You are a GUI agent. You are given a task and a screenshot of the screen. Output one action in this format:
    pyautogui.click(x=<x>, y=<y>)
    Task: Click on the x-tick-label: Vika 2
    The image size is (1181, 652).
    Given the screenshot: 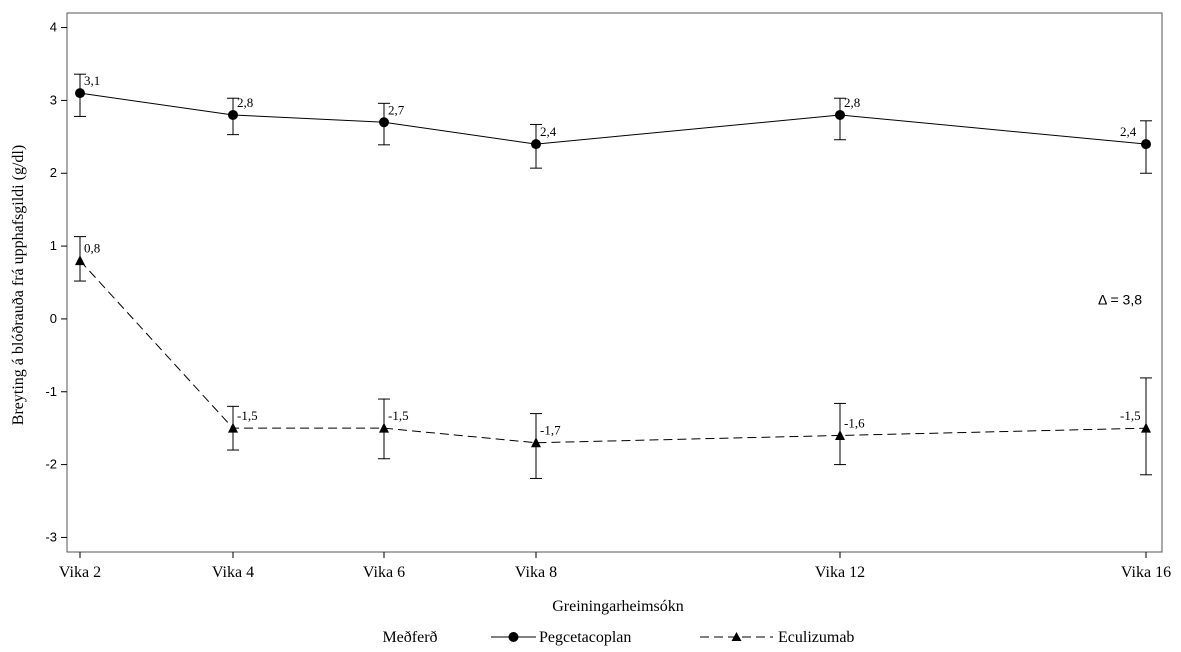 What is the action you would take?
    pyautogui.click(x=80, y=572)
    